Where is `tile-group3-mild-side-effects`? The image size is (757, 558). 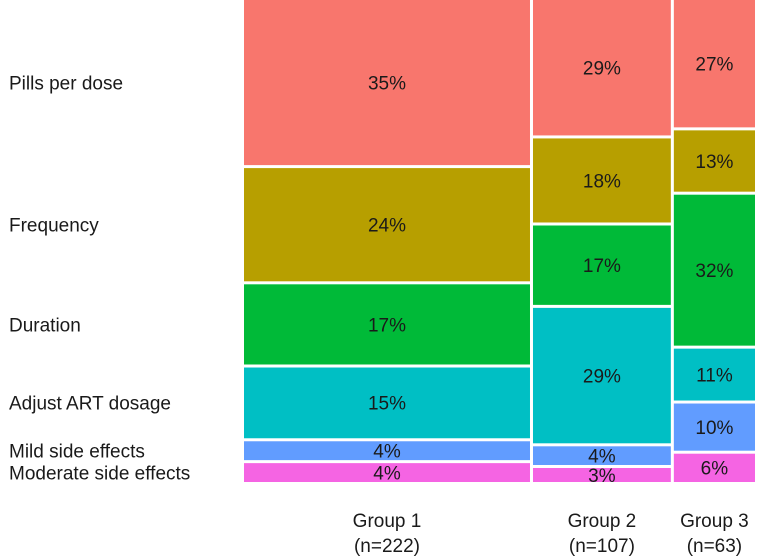
tile-group3-mild-side-effects is located at coordinates (714, 427).